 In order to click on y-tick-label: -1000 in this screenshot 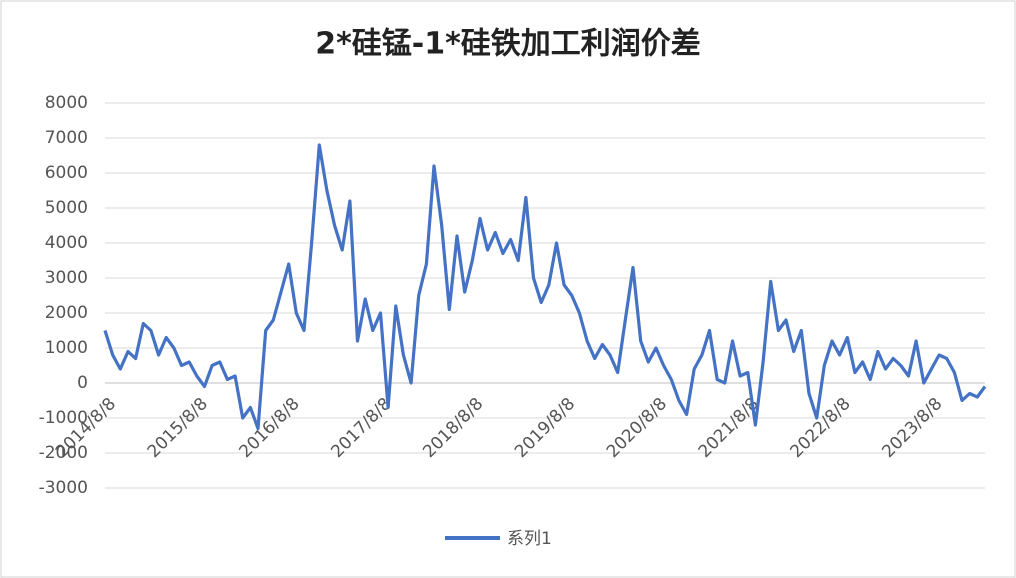, I will do `click(63, 418)`.